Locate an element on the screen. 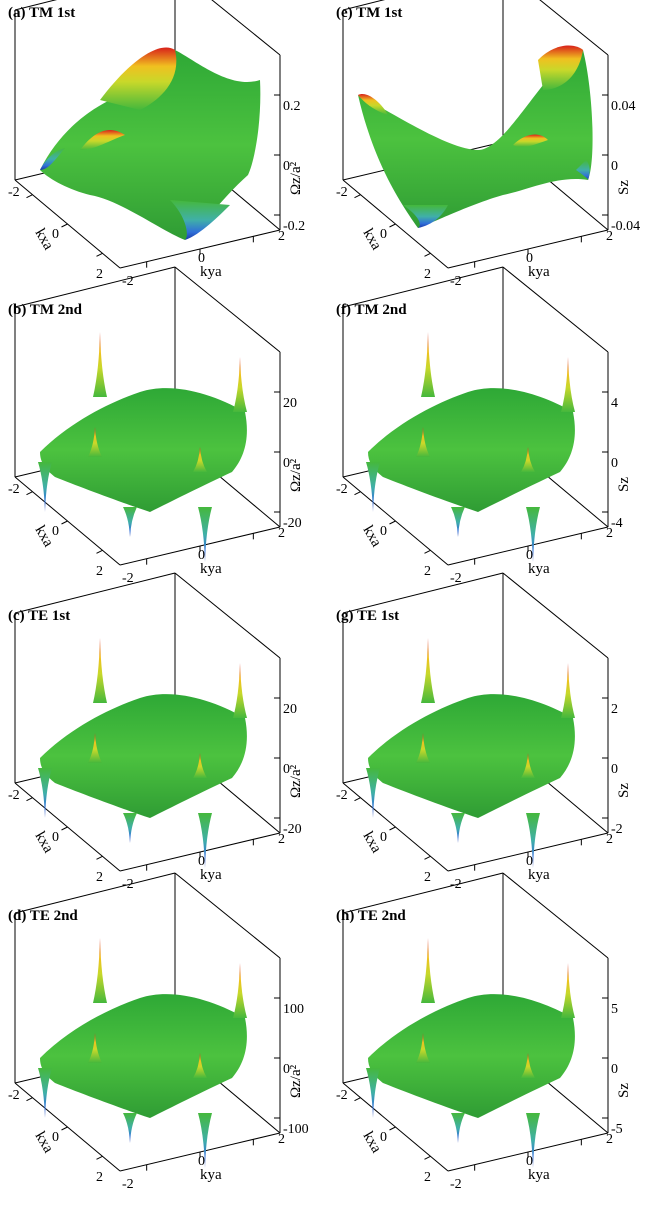  z-tick-label: 0.04 is located at coordinates (623, 106).